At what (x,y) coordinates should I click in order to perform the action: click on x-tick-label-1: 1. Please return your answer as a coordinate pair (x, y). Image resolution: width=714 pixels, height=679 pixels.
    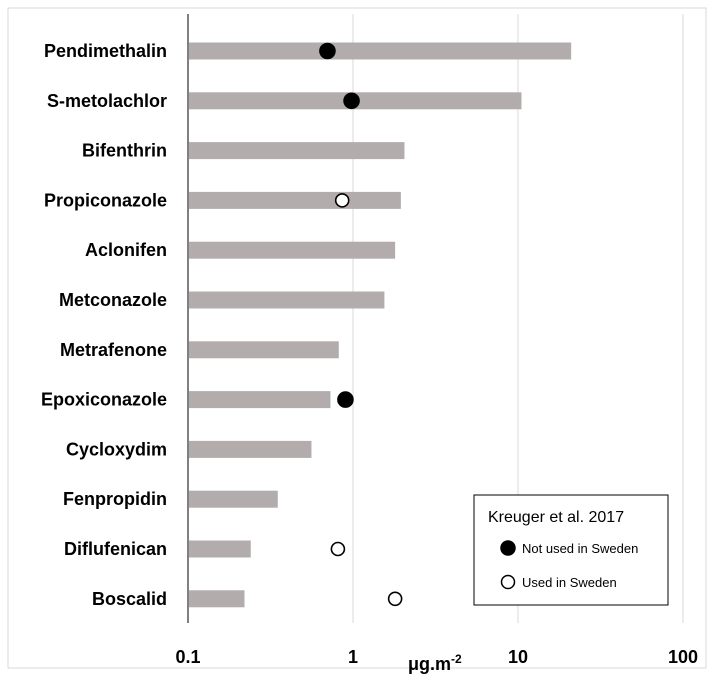
    Looking at the image, I should click on (353, 657).